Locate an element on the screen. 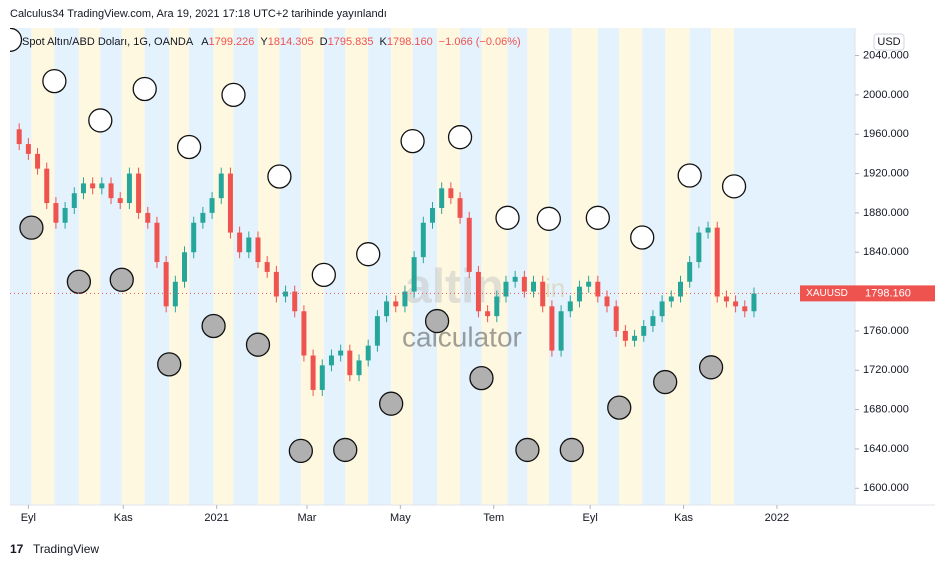 The image size is (935, 573). y-tick-label: 1760.000 is located at coordinates (886, 331).